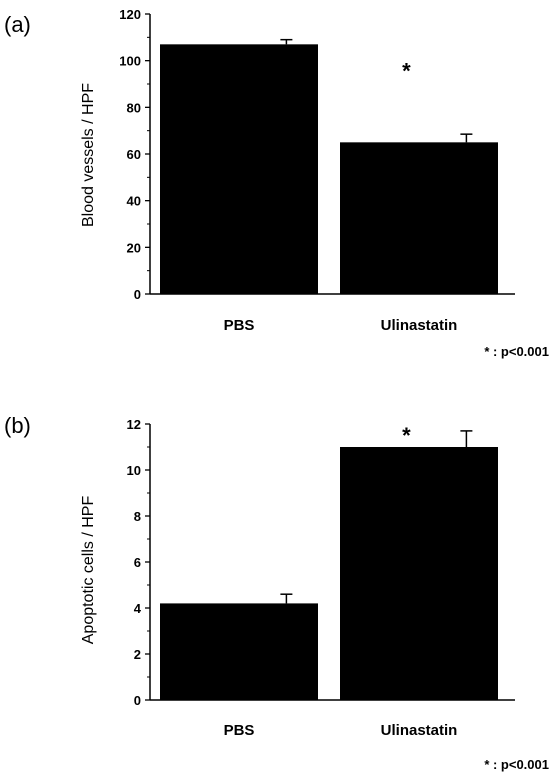  Describe the element at coordinates (134, 424) in the screenshot. I see `panel-b-y-tick-label-6: 12` at that location.